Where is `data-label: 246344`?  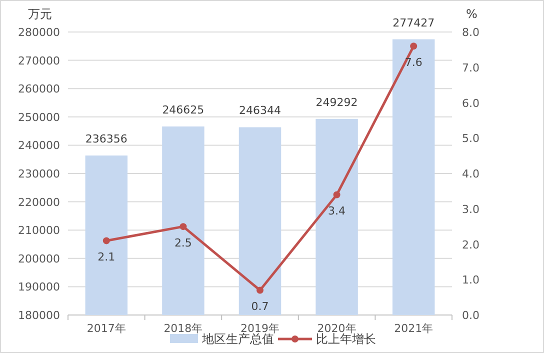
data-label: 246344 is located at coordinates (260, 111).